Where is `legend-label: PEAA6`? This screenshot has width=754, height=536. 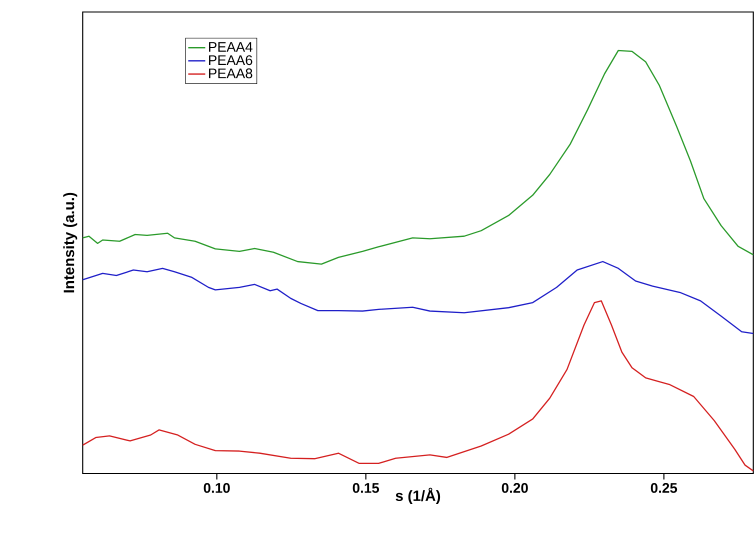
legend-label: PEAA6 is located at coordinates (230, 60).